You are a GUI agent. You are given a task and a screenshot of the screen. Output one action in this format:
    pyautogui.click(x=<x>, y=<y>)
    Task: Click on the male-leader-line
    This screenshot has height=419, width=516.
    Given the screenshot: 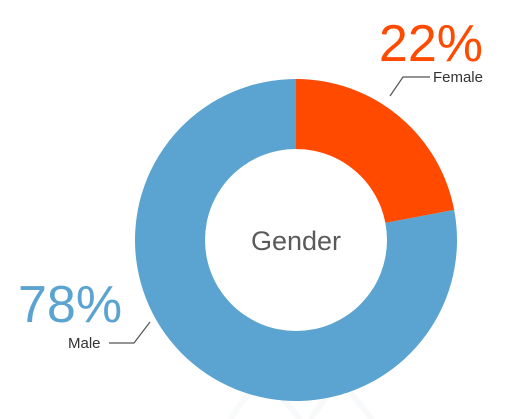 What is the action you would take?
    pyautogui.click(x=130, y=332)
    